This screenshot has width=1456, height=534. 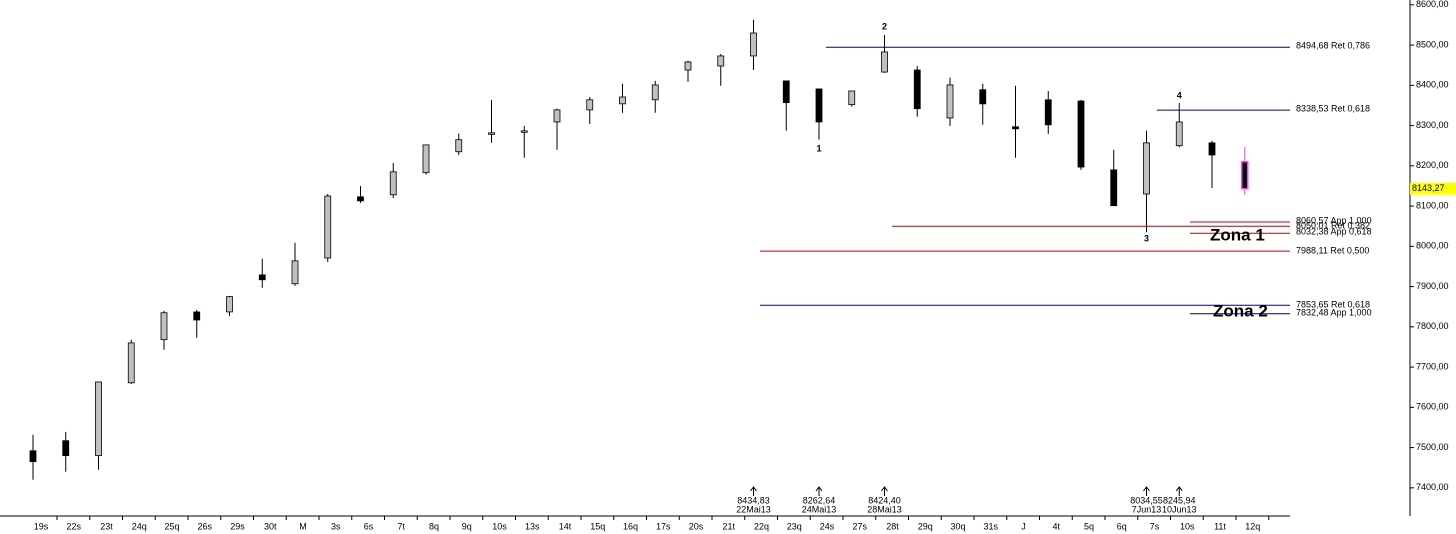 I want to click on marker-value: 8034,55, so click(x=1146, y=500).